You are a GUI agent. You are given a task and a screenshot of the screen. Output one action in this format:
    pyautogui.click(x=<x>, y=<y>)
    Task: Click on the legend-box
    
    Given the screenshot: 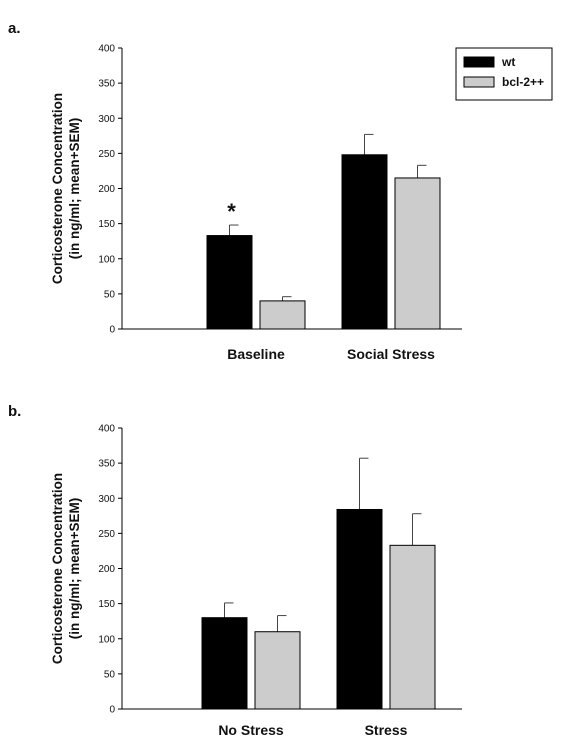 What is the action you would take?
    pyautogui.click(x=504, y=74)
    